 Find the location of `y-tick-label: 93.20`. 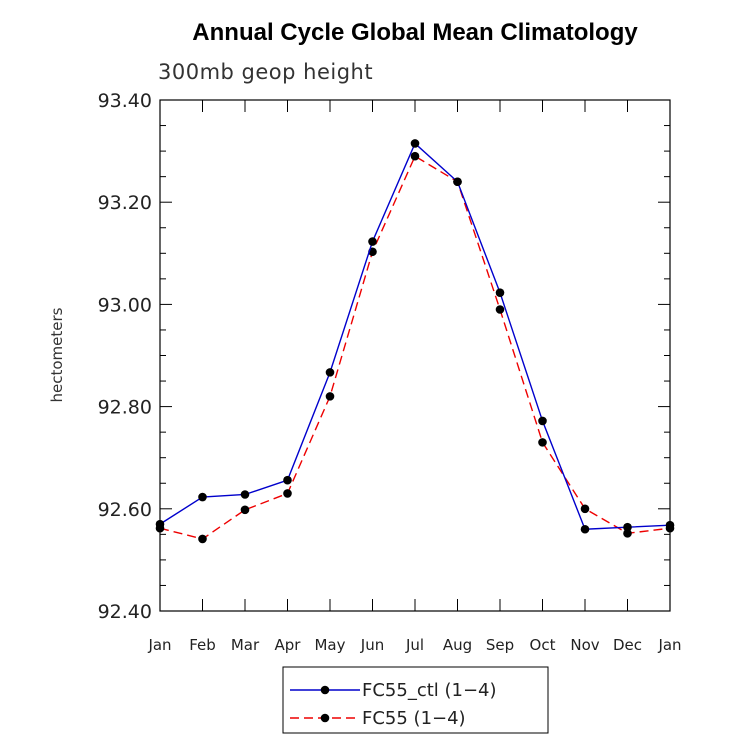

y-tick-label: 93.20 is located at coordinates (125, 203).